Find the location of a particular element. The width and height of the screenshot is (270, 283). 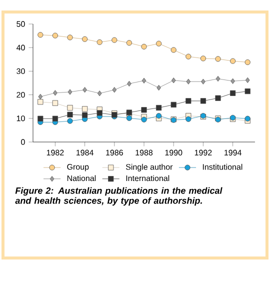

y-tick-label: 0 is located at coordinates (23, 142).